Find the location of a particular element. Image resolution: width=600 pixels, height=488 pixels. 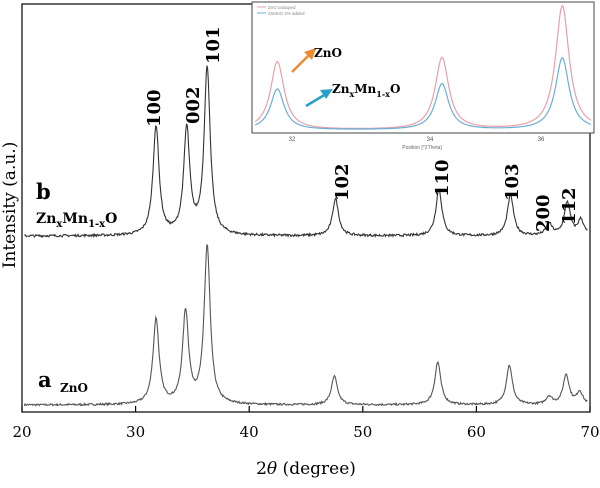

inset-tick-32: 32 is located at coordinates (292, 140).